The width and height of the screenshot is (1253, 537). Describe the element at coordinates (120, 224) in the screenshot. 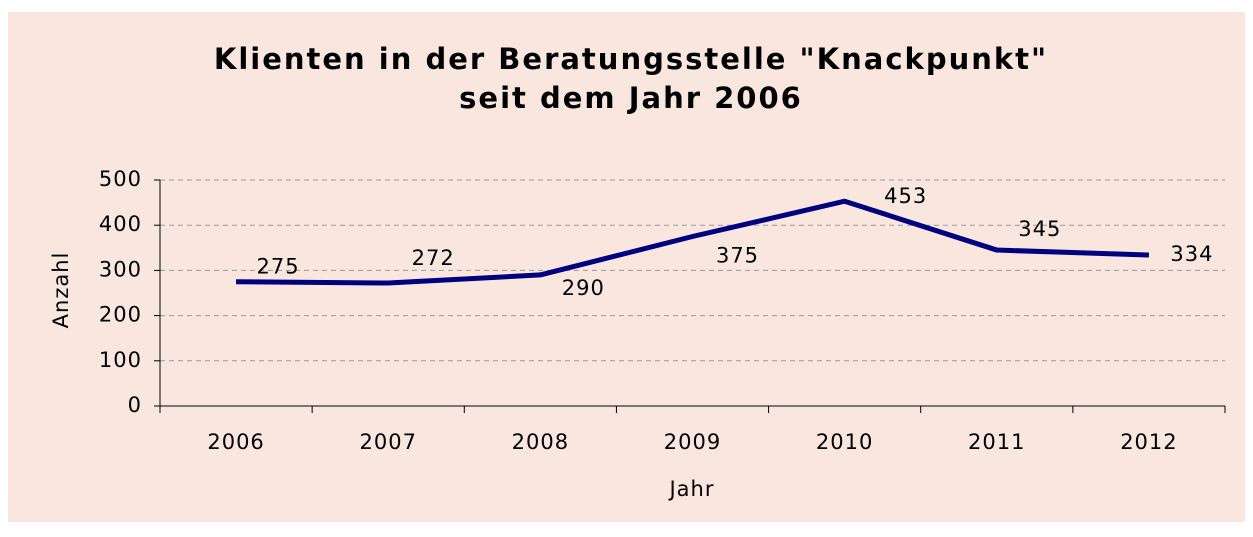

I see `y-tick-label: 400` at that location.